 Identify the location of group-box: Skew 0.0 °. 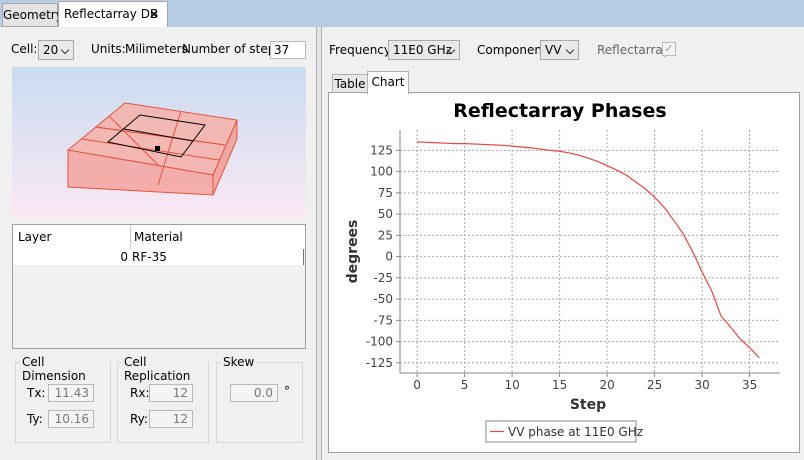
(259, 399).